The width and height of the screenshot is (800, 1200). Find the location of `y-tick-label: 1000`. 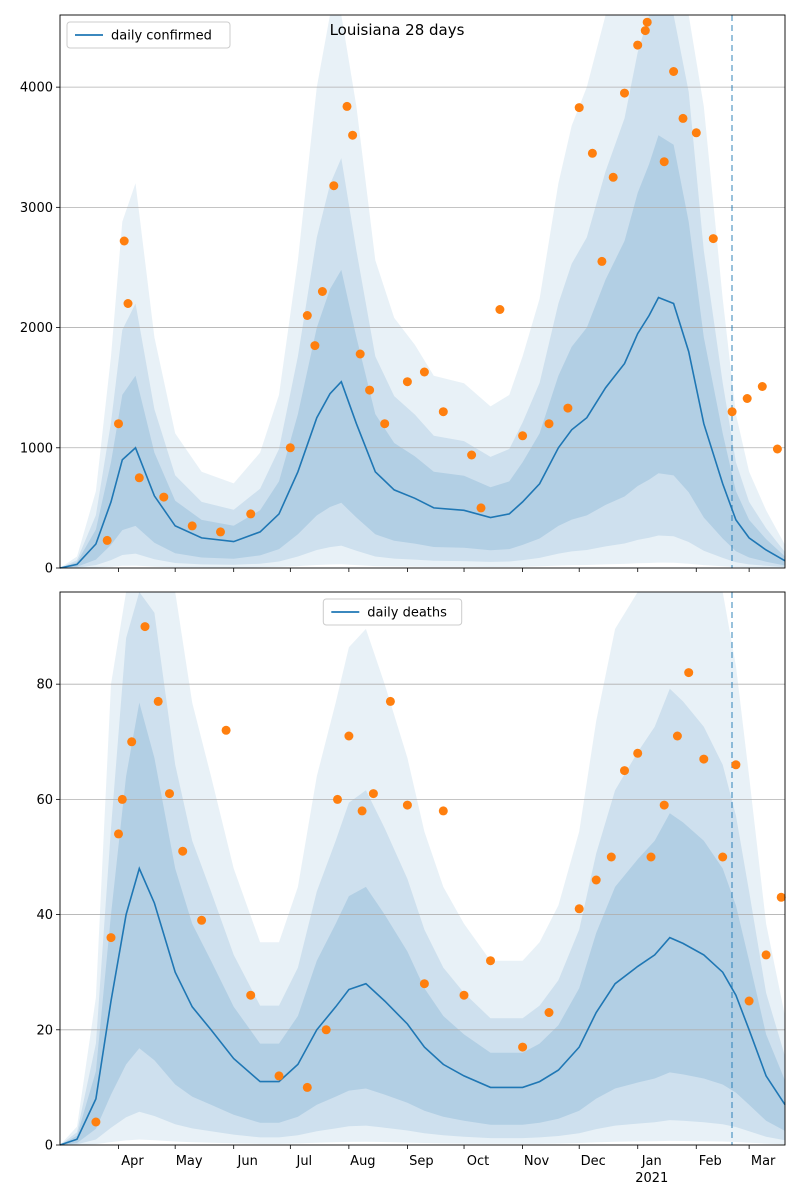

y-tick-label: 1000 is located at coordinates (36, 448).